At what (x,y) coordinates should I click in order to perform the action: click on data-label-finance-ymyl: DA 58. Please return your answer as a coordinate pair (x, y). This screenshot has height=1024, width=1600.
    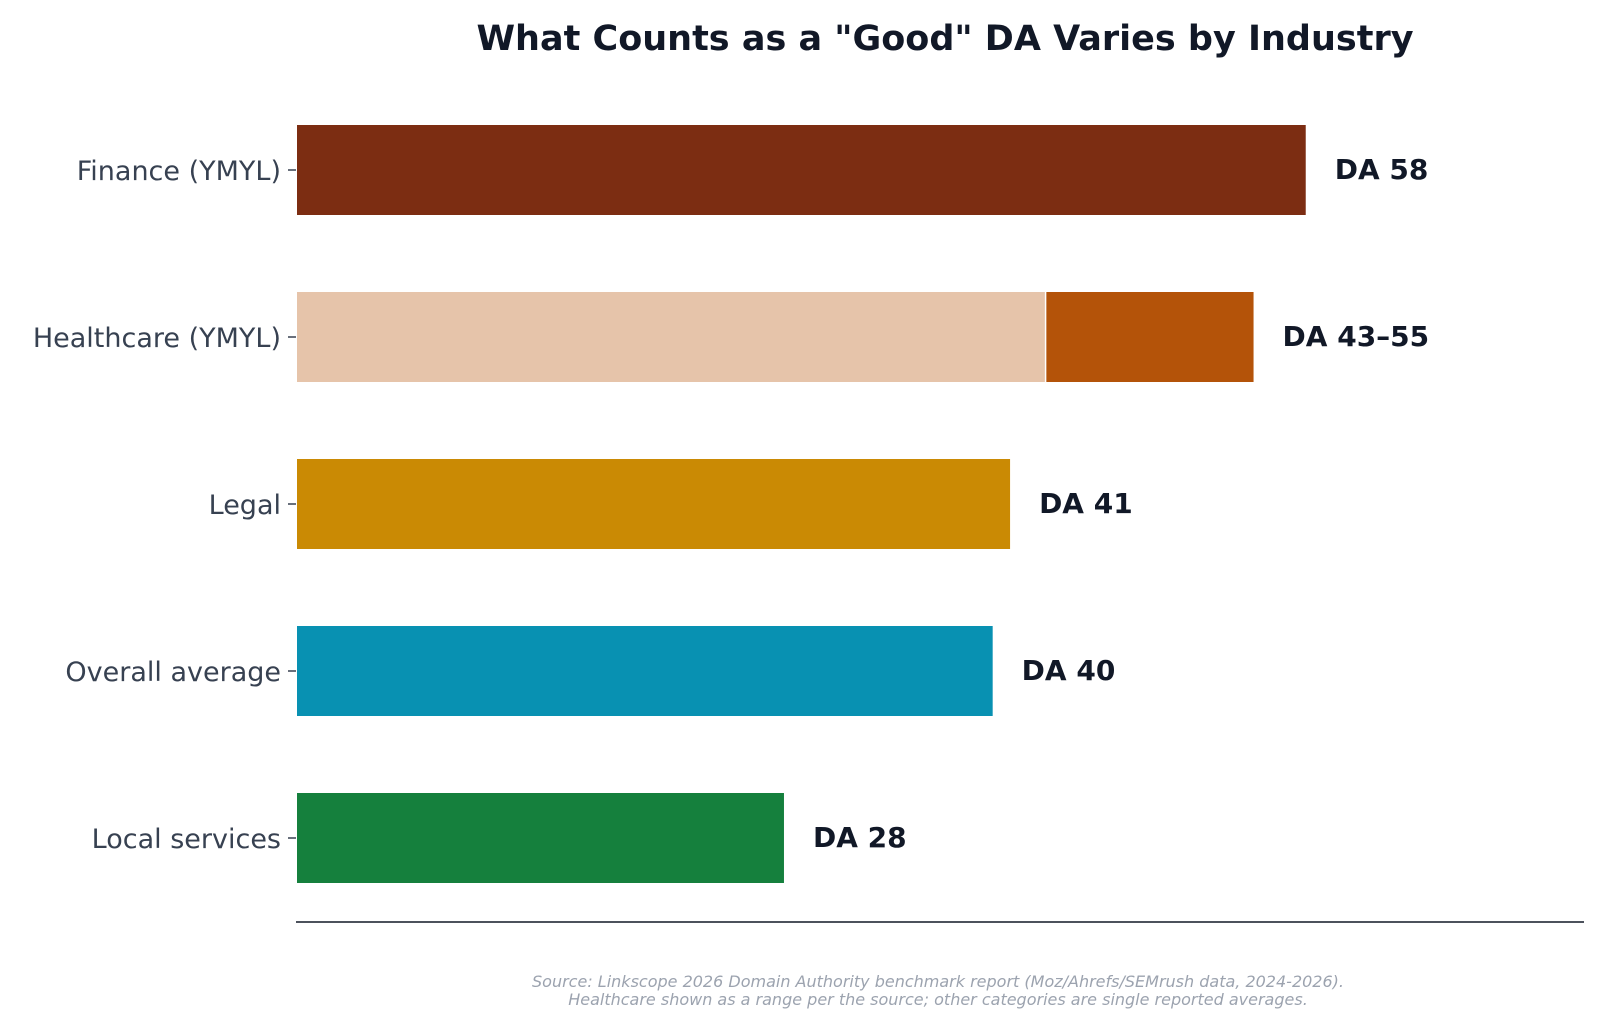
    Looking at the image, I should click on (1382, 169).